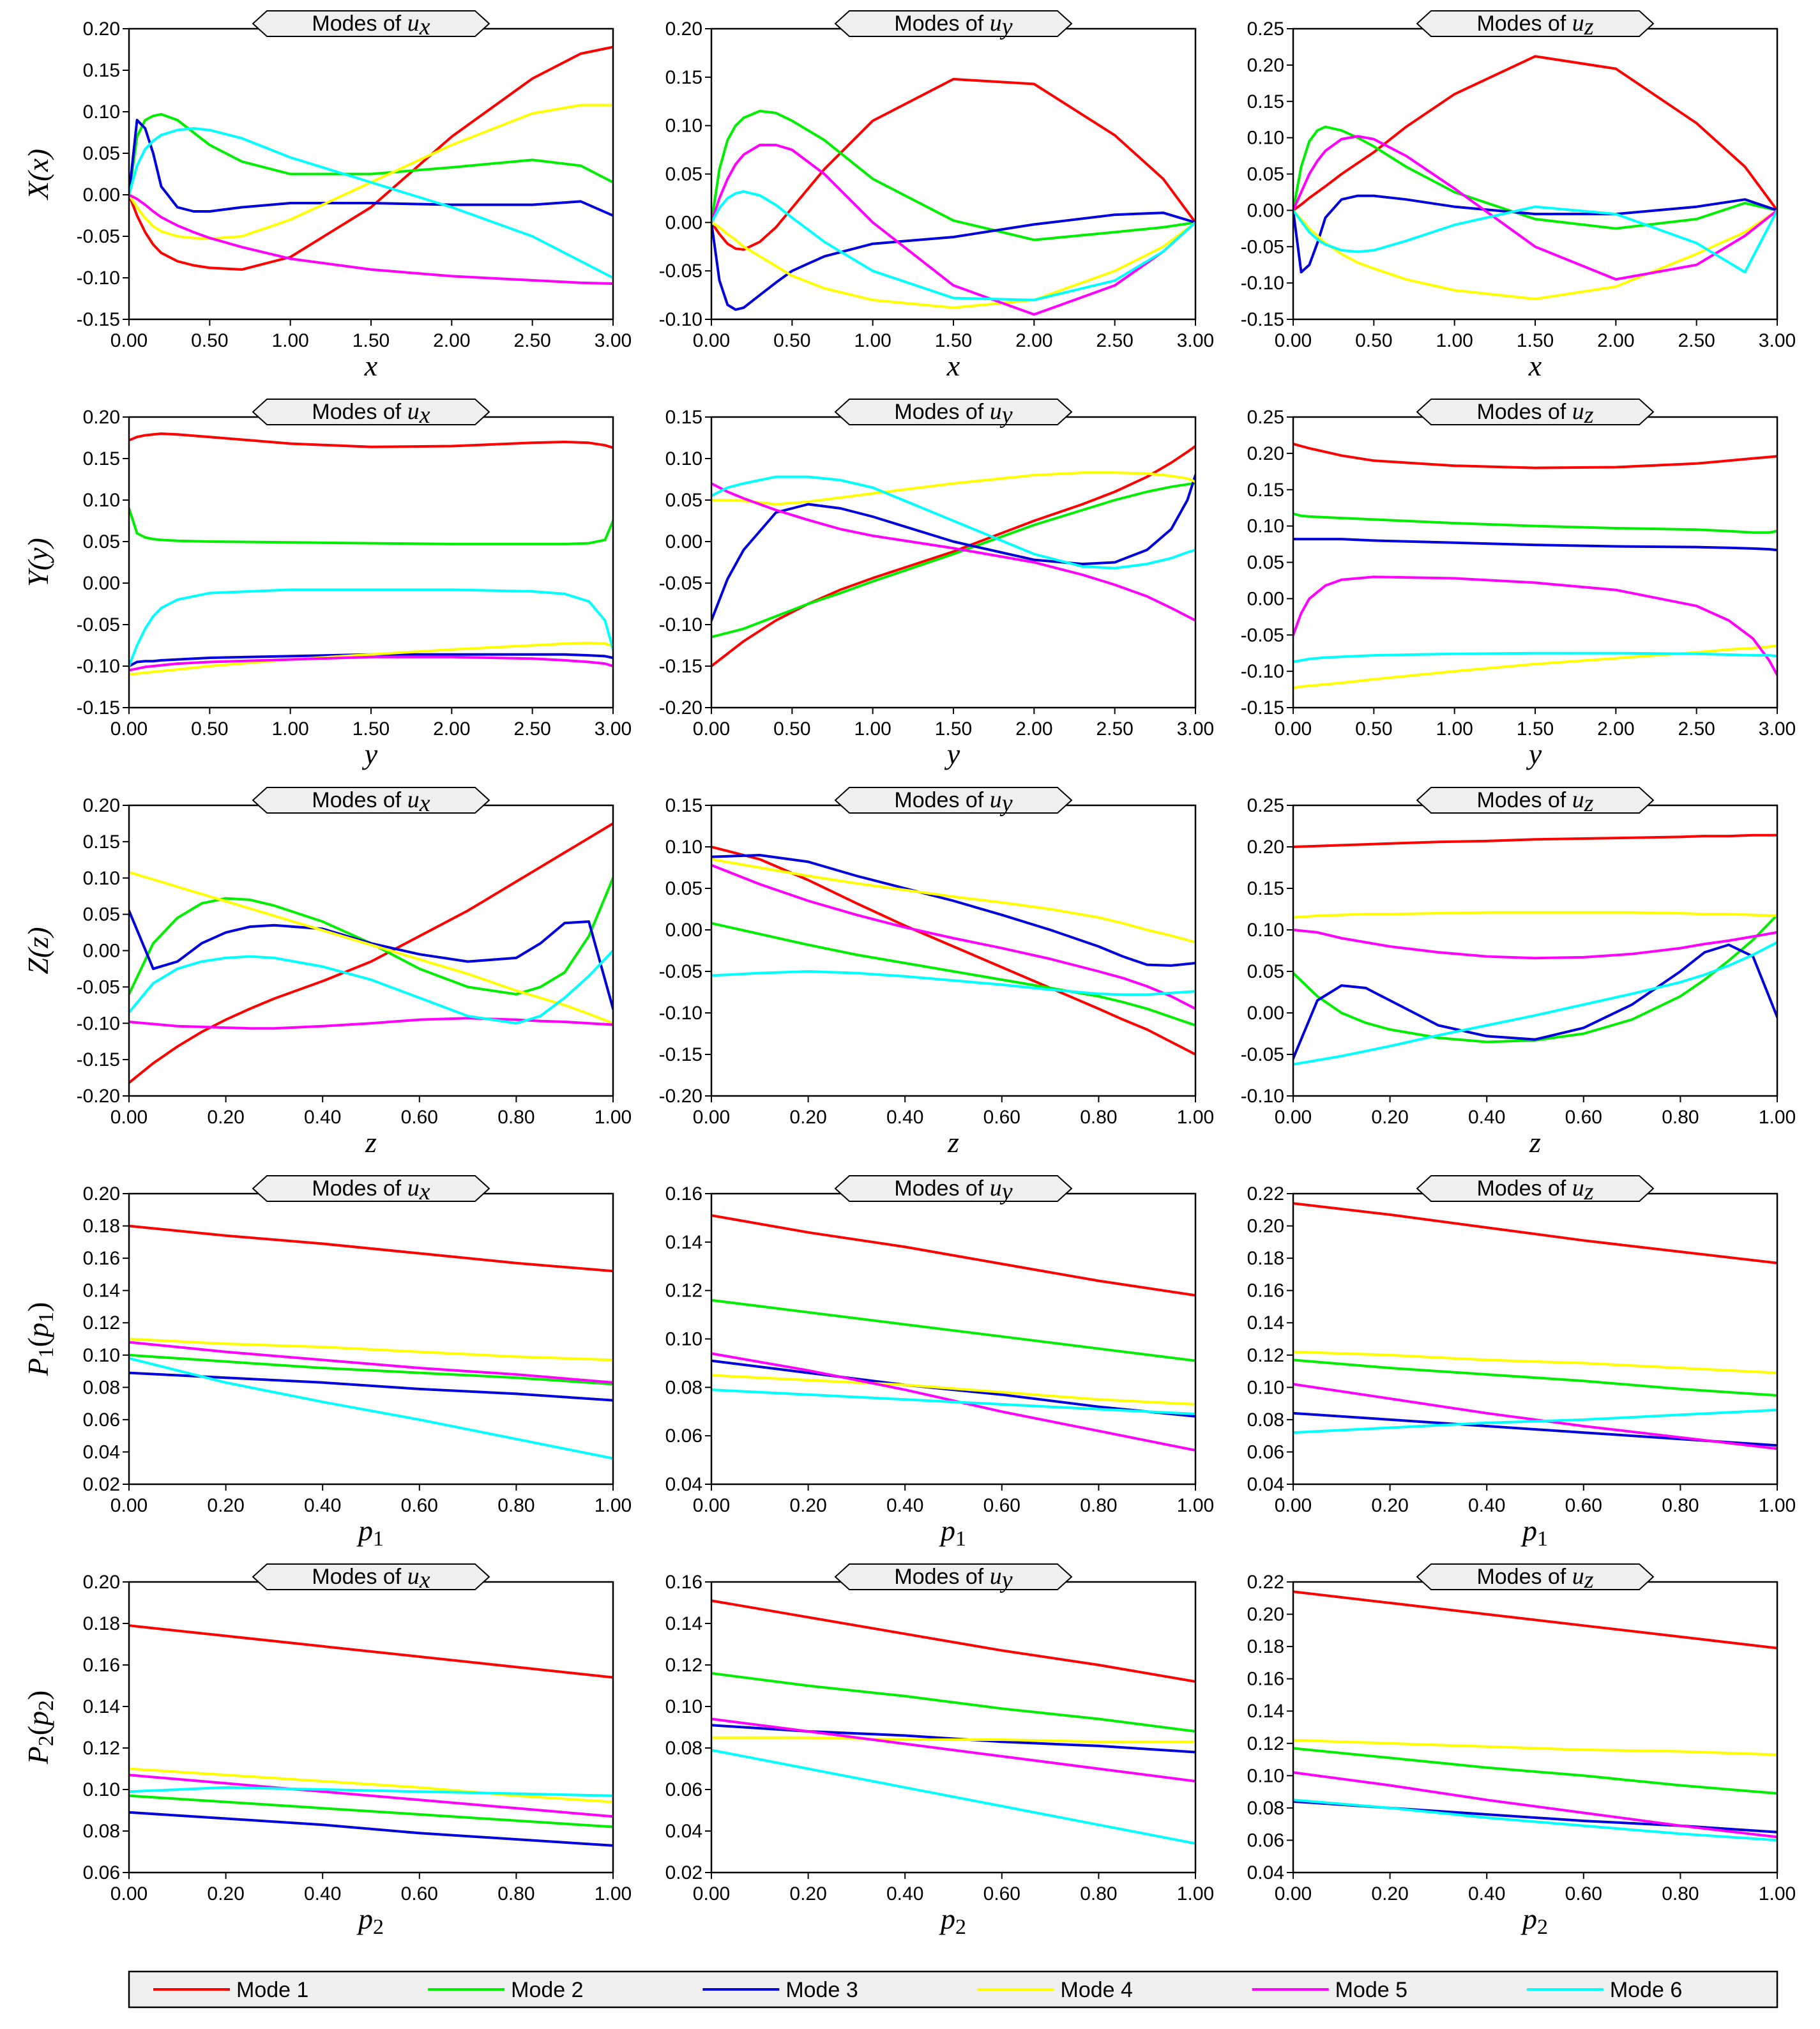 This screenshot has width=1820, height=2029. Describe the element at coordinates (101, 1665) in the screenshot. I see `y-tick-label: 0.16` at that location.